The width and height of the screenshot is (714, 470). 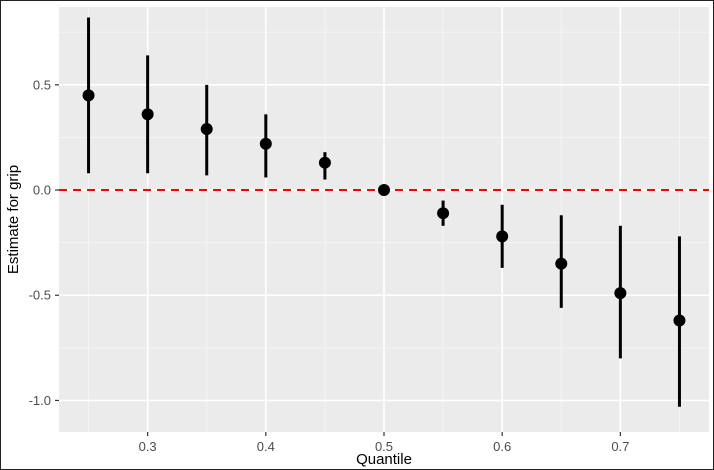 I want to click on x-axis-tick-labels: 0.3 0.4 0.5 0.6 0.7, so click(x=384, y=446).